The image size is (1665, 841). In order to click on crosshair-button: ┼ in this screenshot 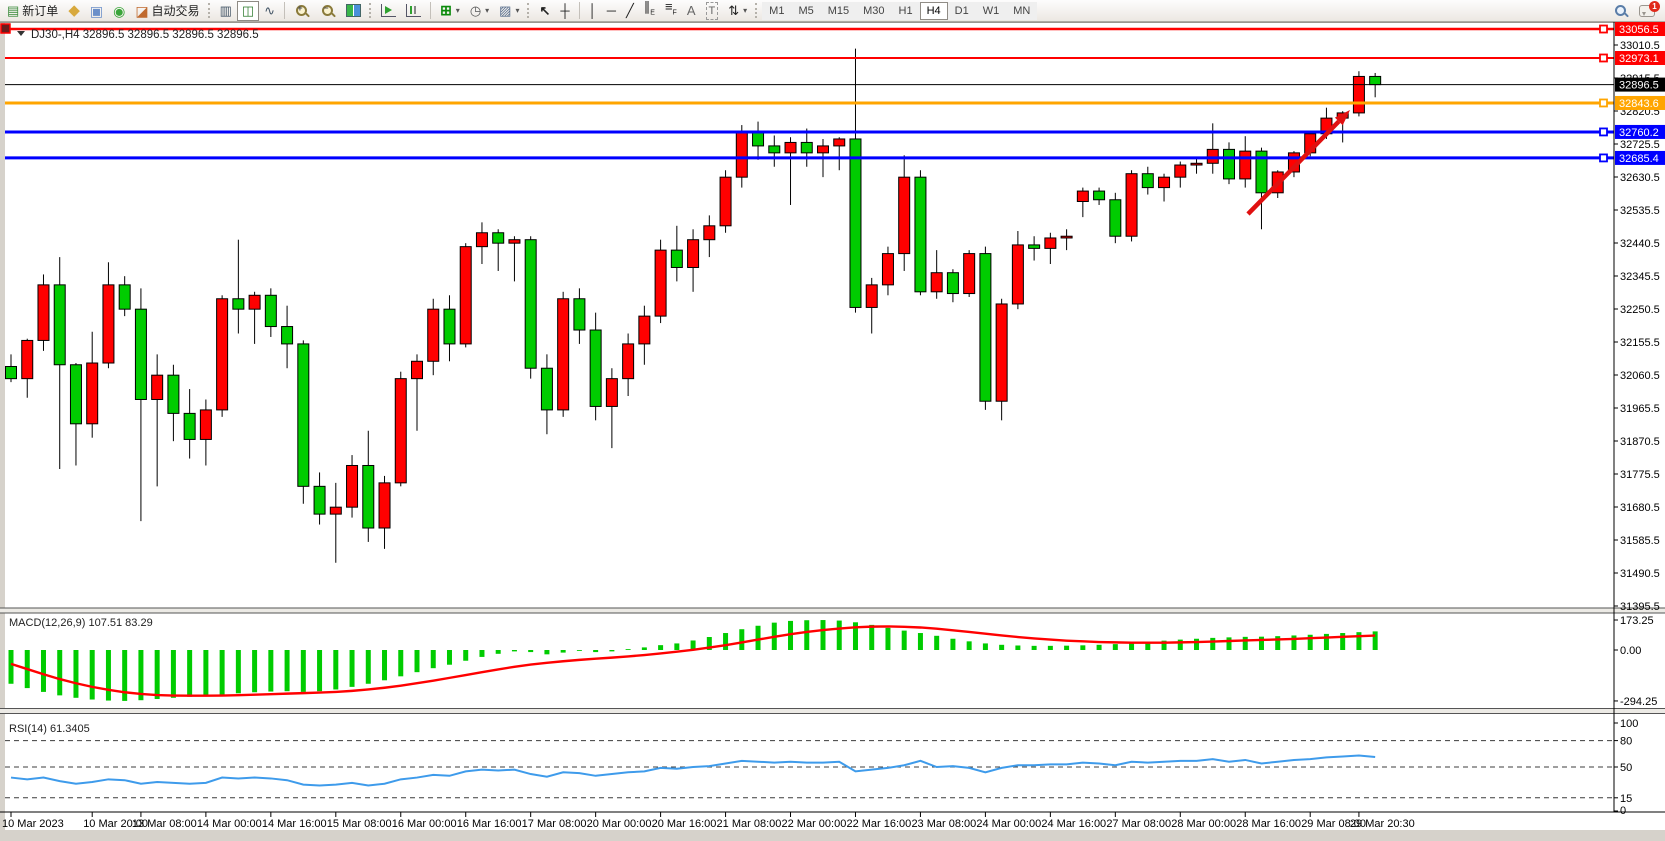, I will do `click(564, 11)`.